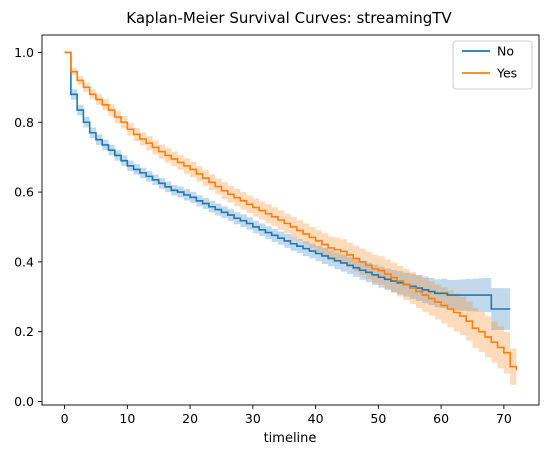 The height and width of the screenshot is (455, 547). I want to click on y-tick-label: 1.0, so click(24, 52).